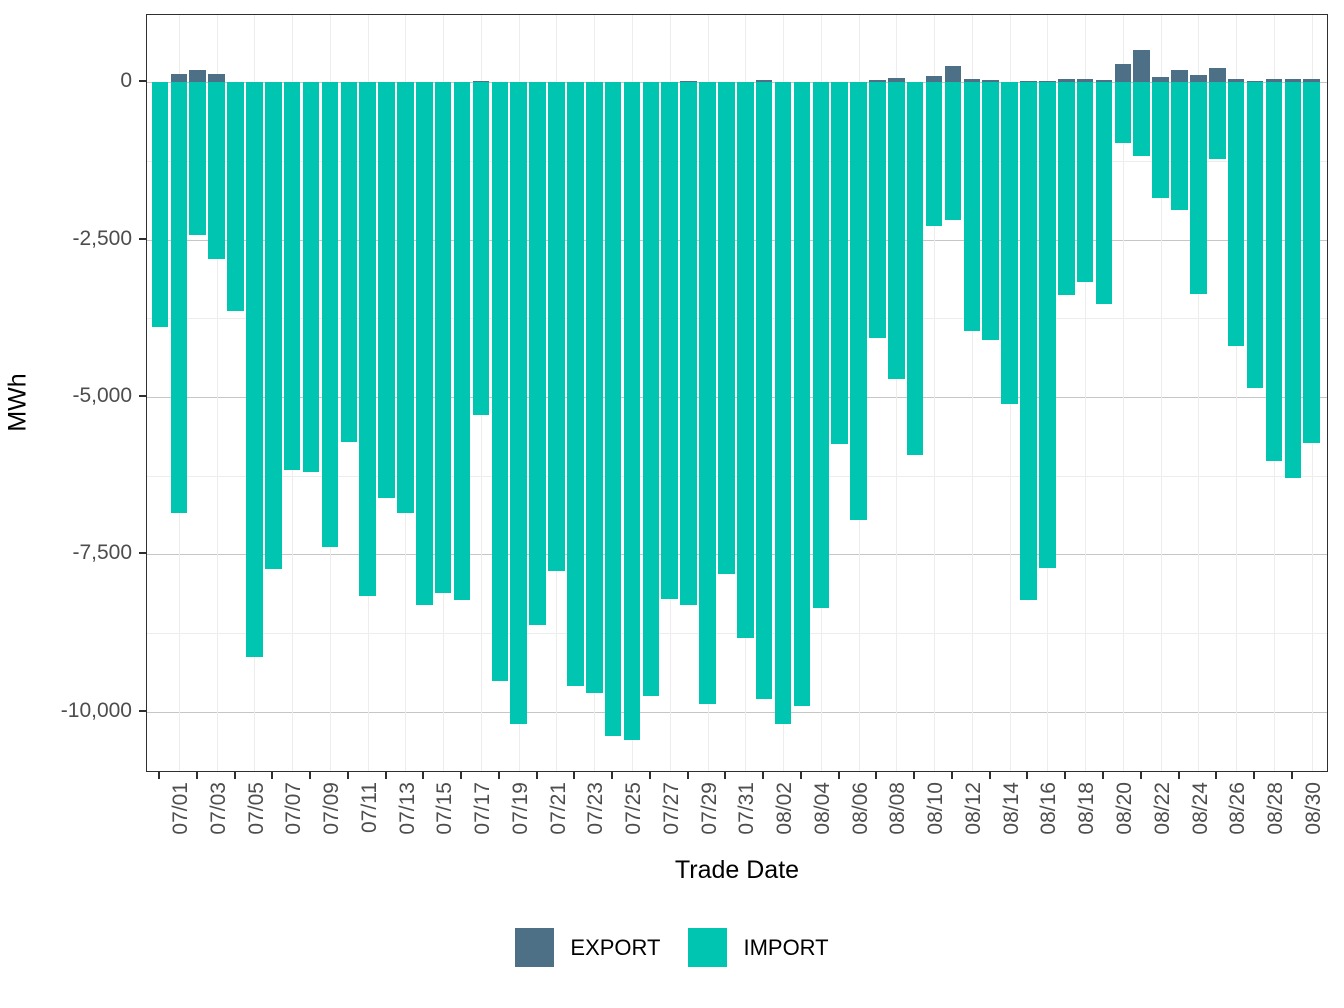 The width and height of the screenshot is (1344, 1008). What do you see at coordinates (1238, 808) in the screenshot?
I see `x-tick-label: 08/26` at bounding box center [1238, 808].